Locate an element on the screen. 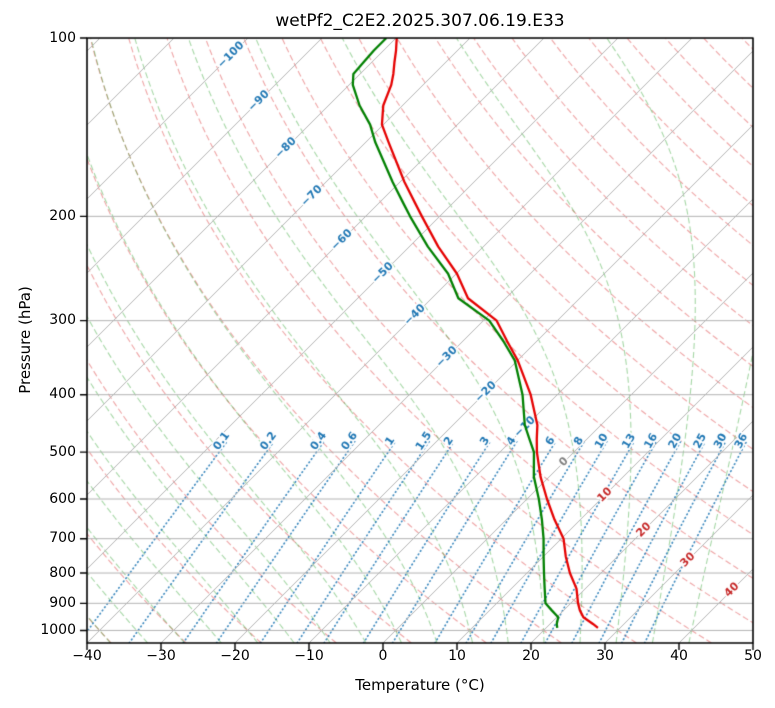 The height and width of the screenshot is (708, 775). y-tick-label: 100 is located at coordinates (62, 37).